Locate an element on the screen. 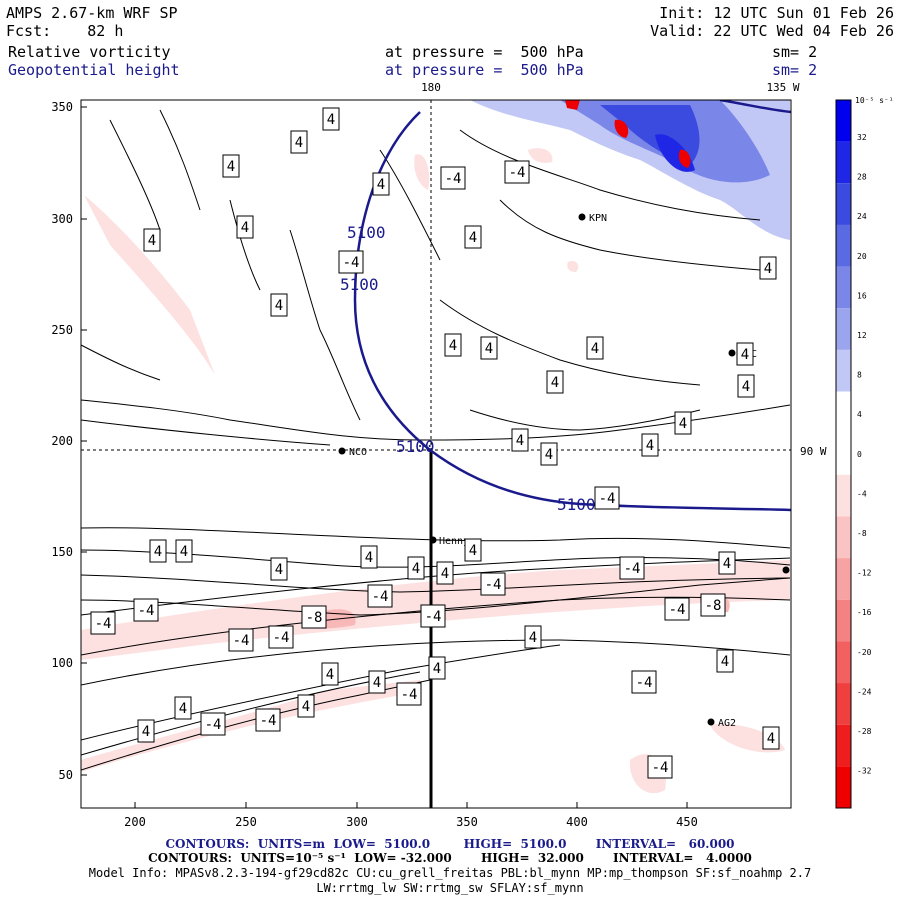 This screenshot has height=900, width=900. height-contour-5100-north is located at coordinates (755, 107).